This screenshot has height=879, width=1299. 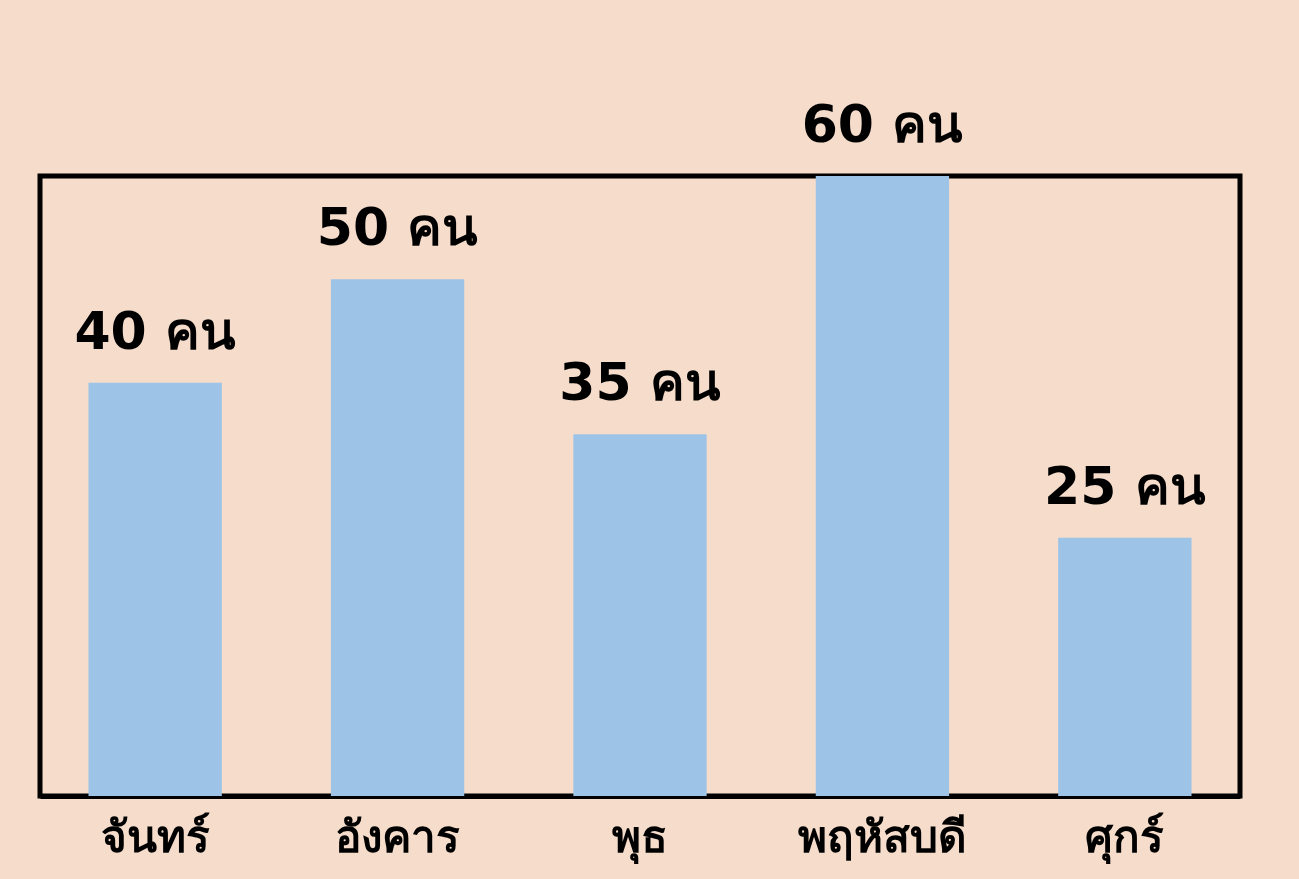 I want to click on x-tick-label: พุธ, so click(x=640, y=837).